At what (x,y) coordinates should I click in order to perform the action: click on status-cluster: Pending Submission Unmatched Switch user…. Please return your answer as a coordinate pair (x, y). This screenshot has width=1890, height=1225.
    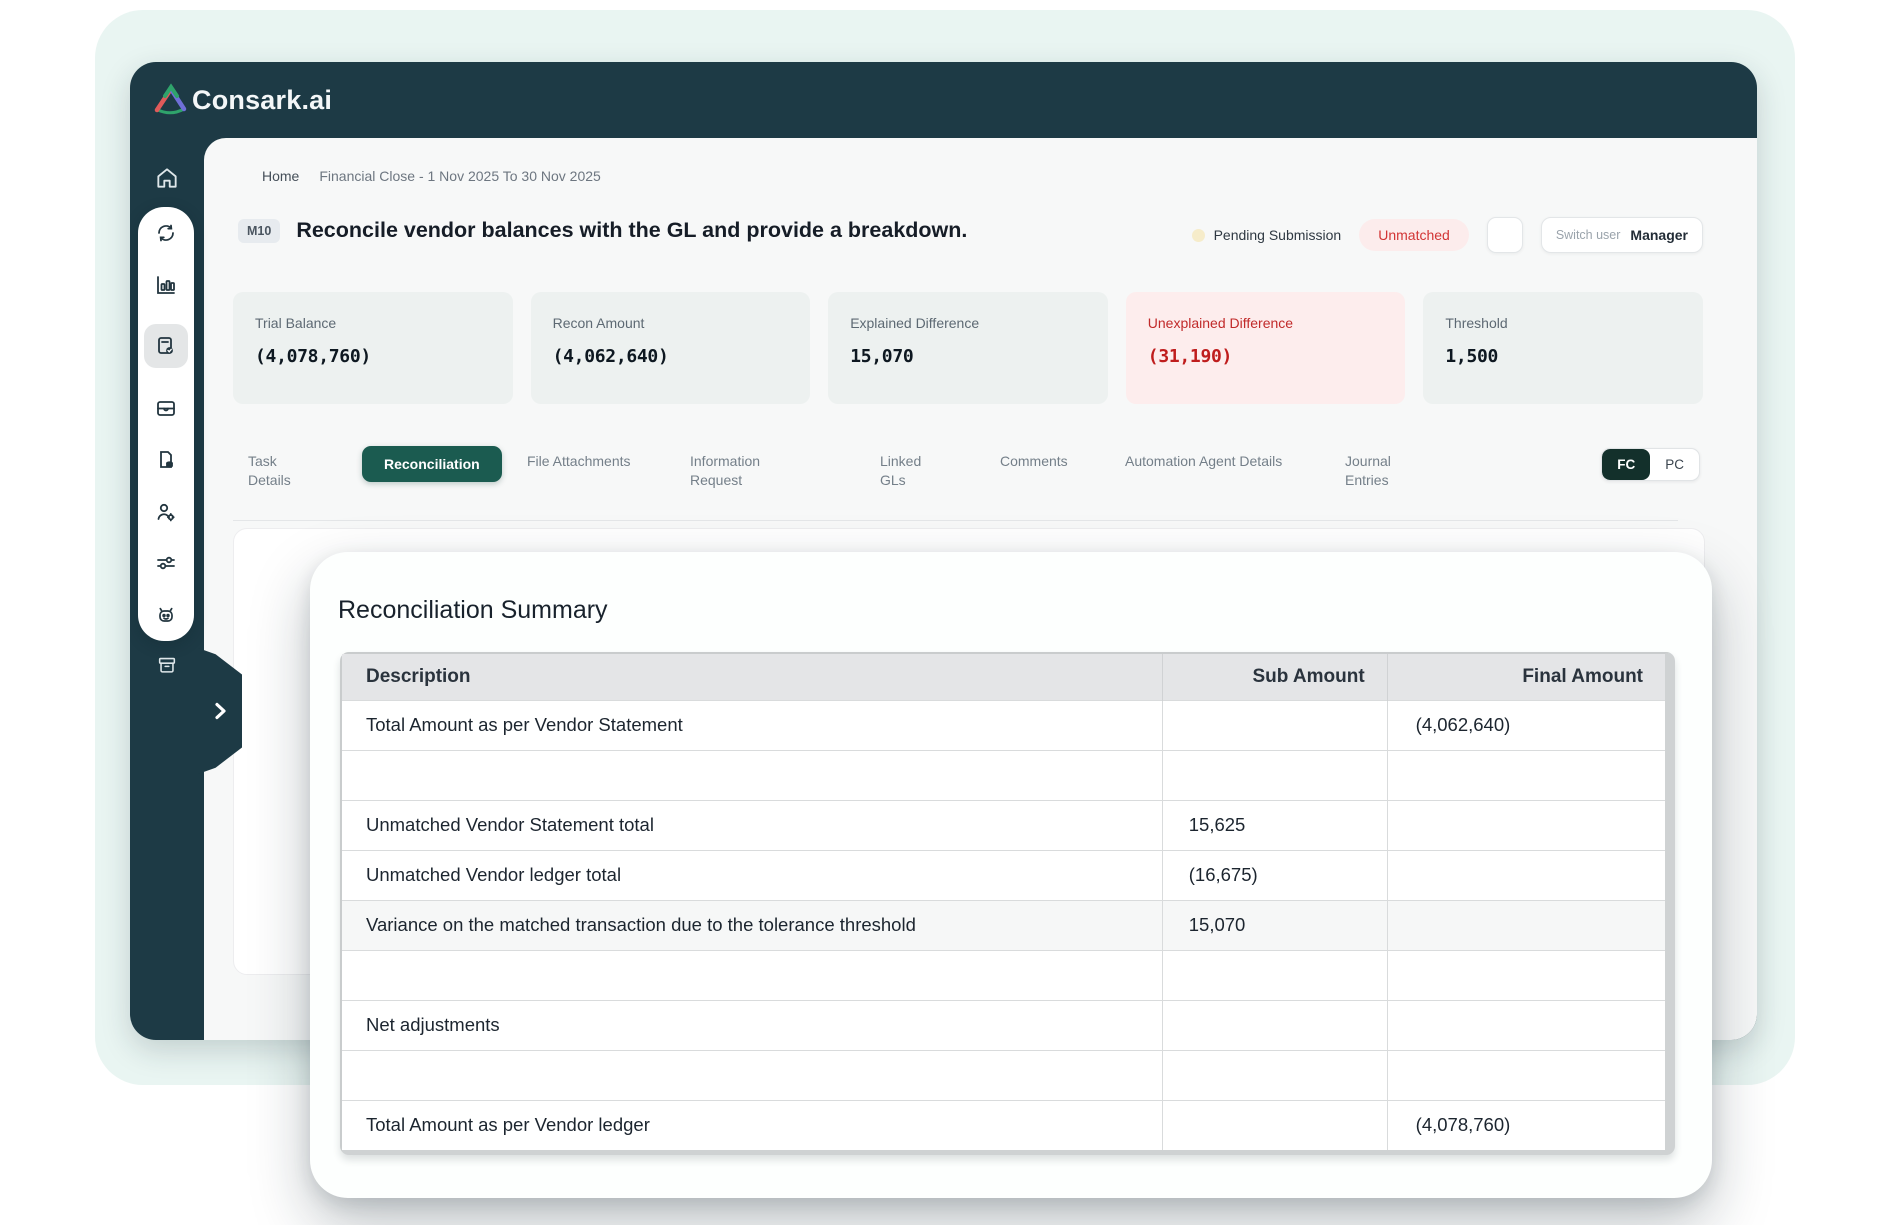
    Looking at the image, I should click on (1447, 235).